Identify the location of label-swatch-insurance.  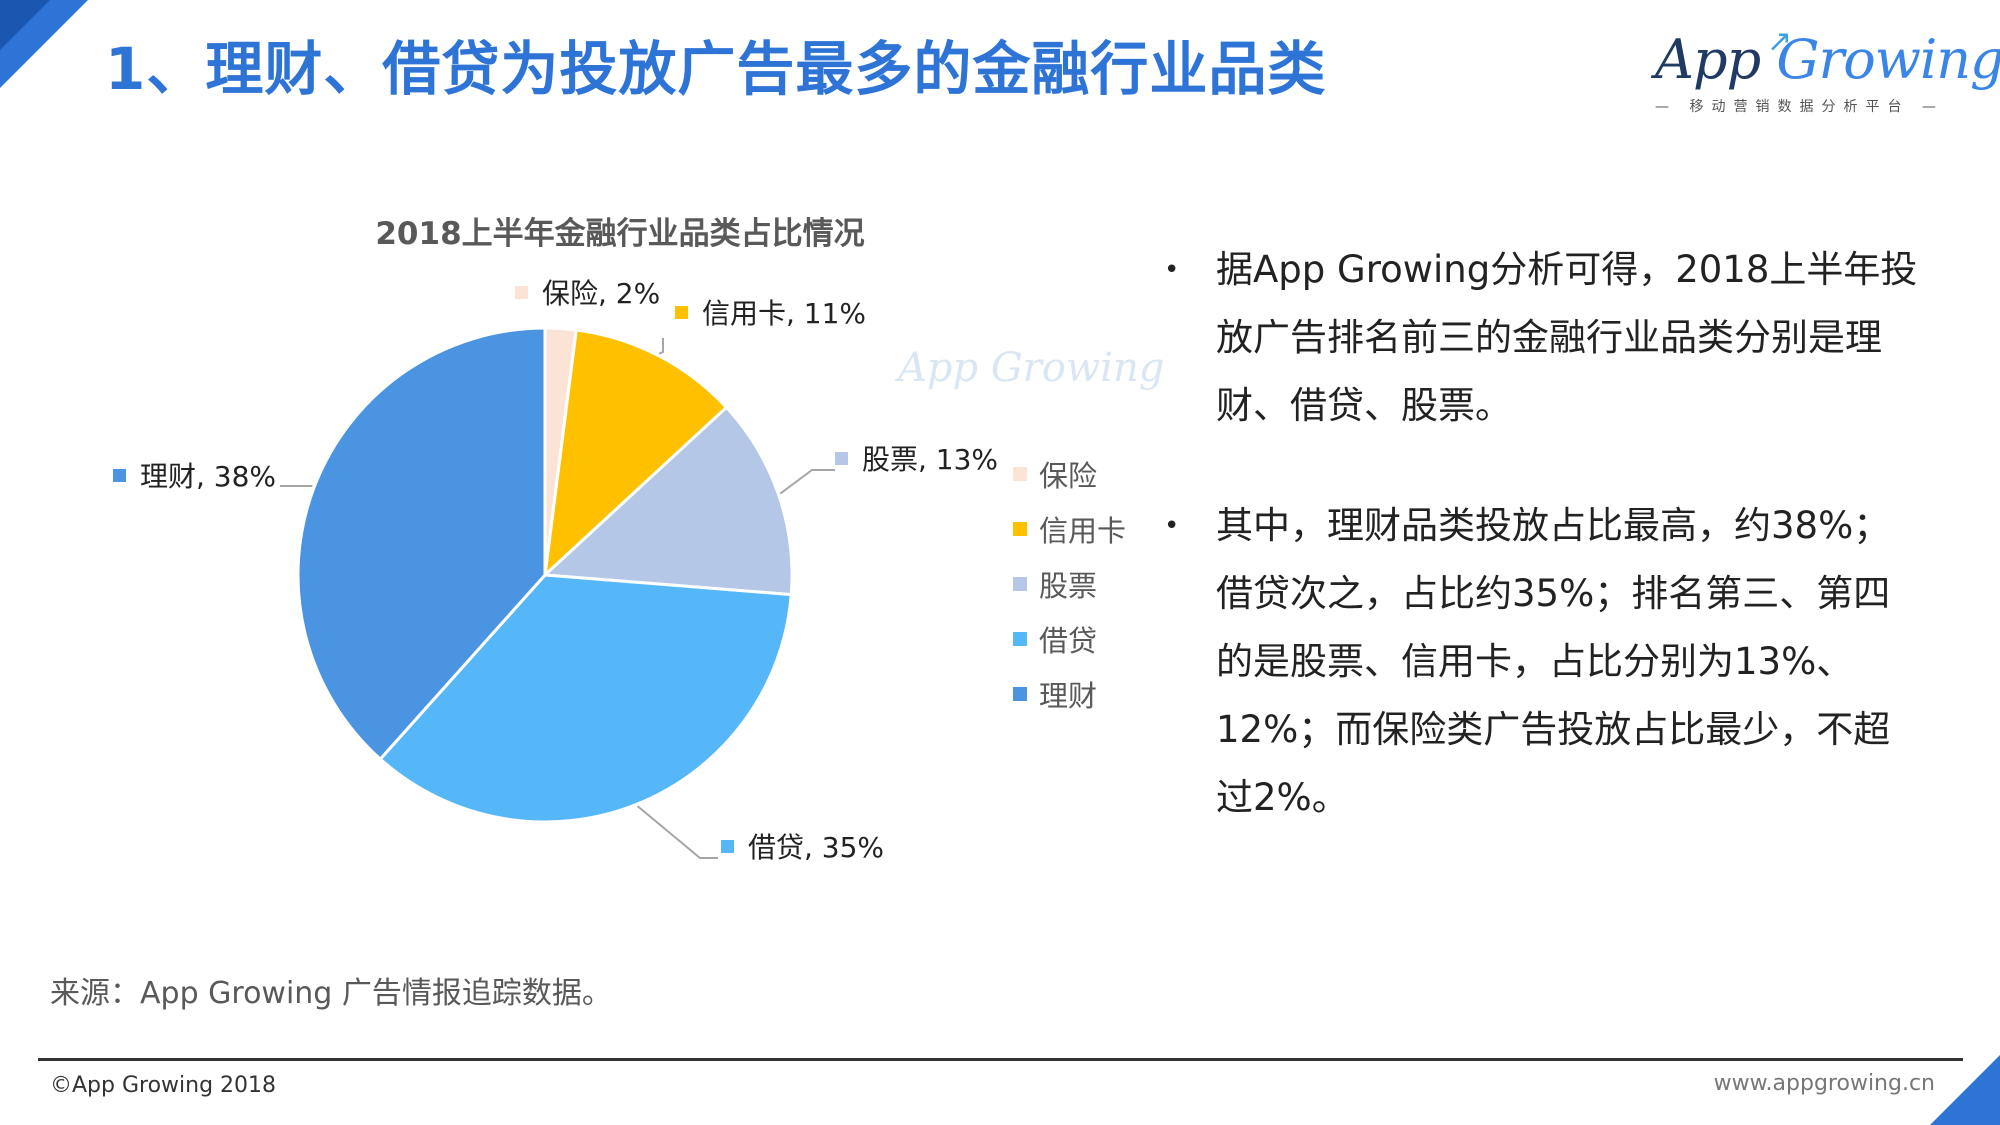
(521, 292).